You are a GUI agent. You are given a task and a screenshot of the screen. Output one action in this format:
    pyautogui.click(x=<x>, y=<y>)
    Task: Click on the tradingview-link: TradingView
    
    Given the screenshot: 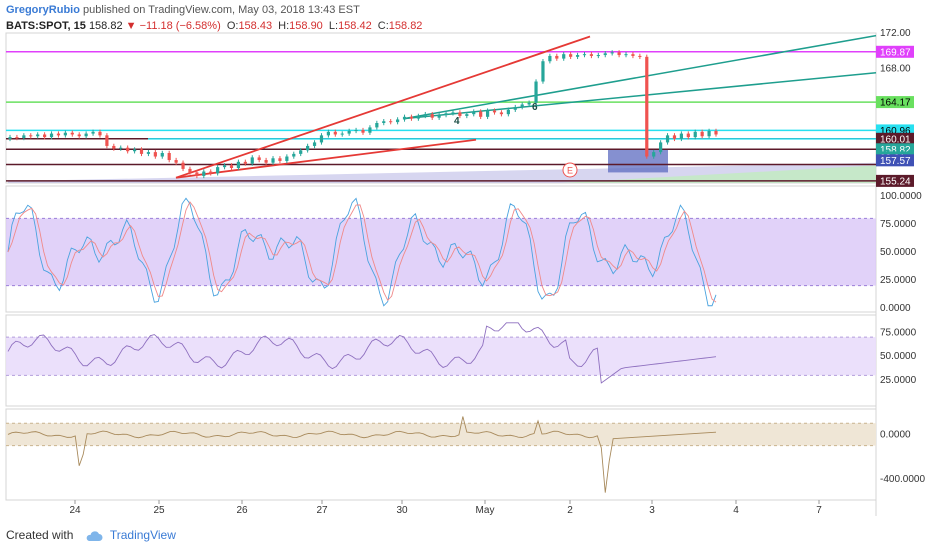 What is the action you would take?
    pyautogui.click(x=142, y=535)
    